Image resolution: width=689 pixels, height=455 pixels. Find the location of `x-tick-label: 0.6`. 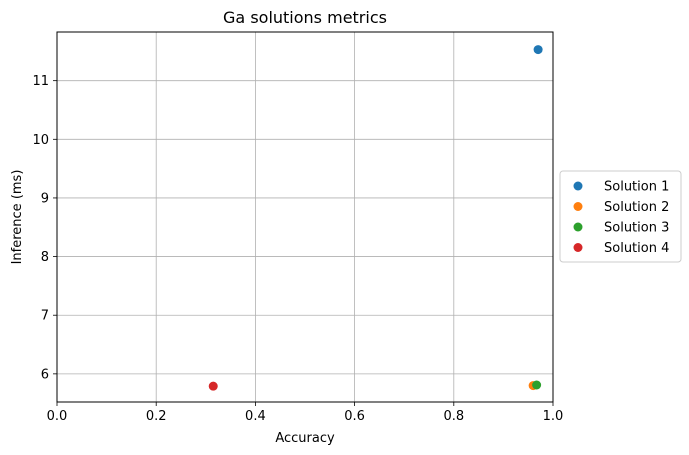

x-tick-label: 0.6 is located at coordinates (354, 416).